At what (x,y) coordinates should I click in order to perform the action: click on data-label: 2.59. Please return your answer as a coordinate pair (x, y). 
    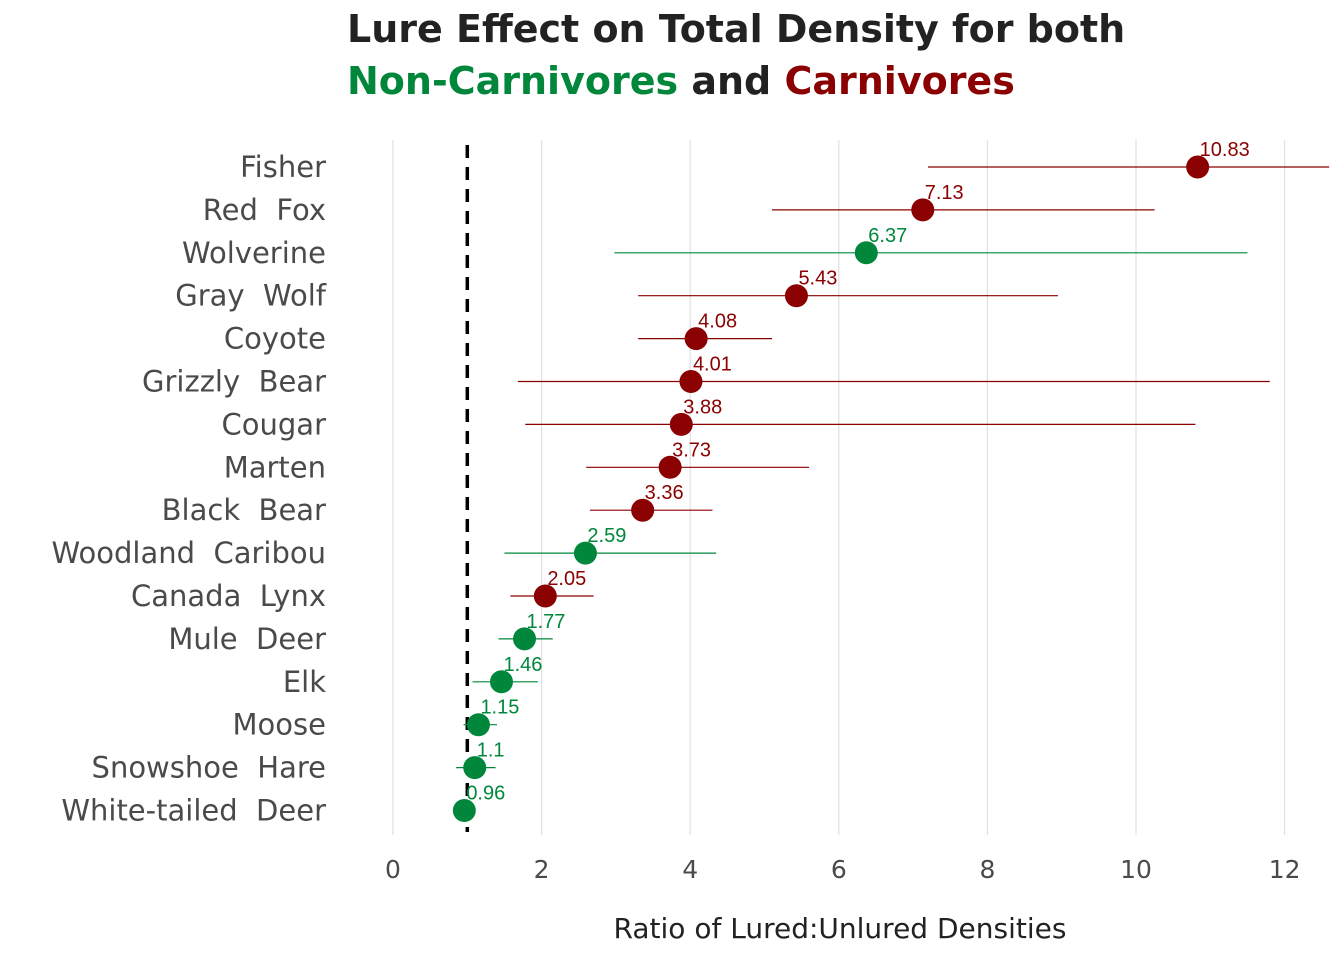
    Looking at the image, I should click on (606, 536).